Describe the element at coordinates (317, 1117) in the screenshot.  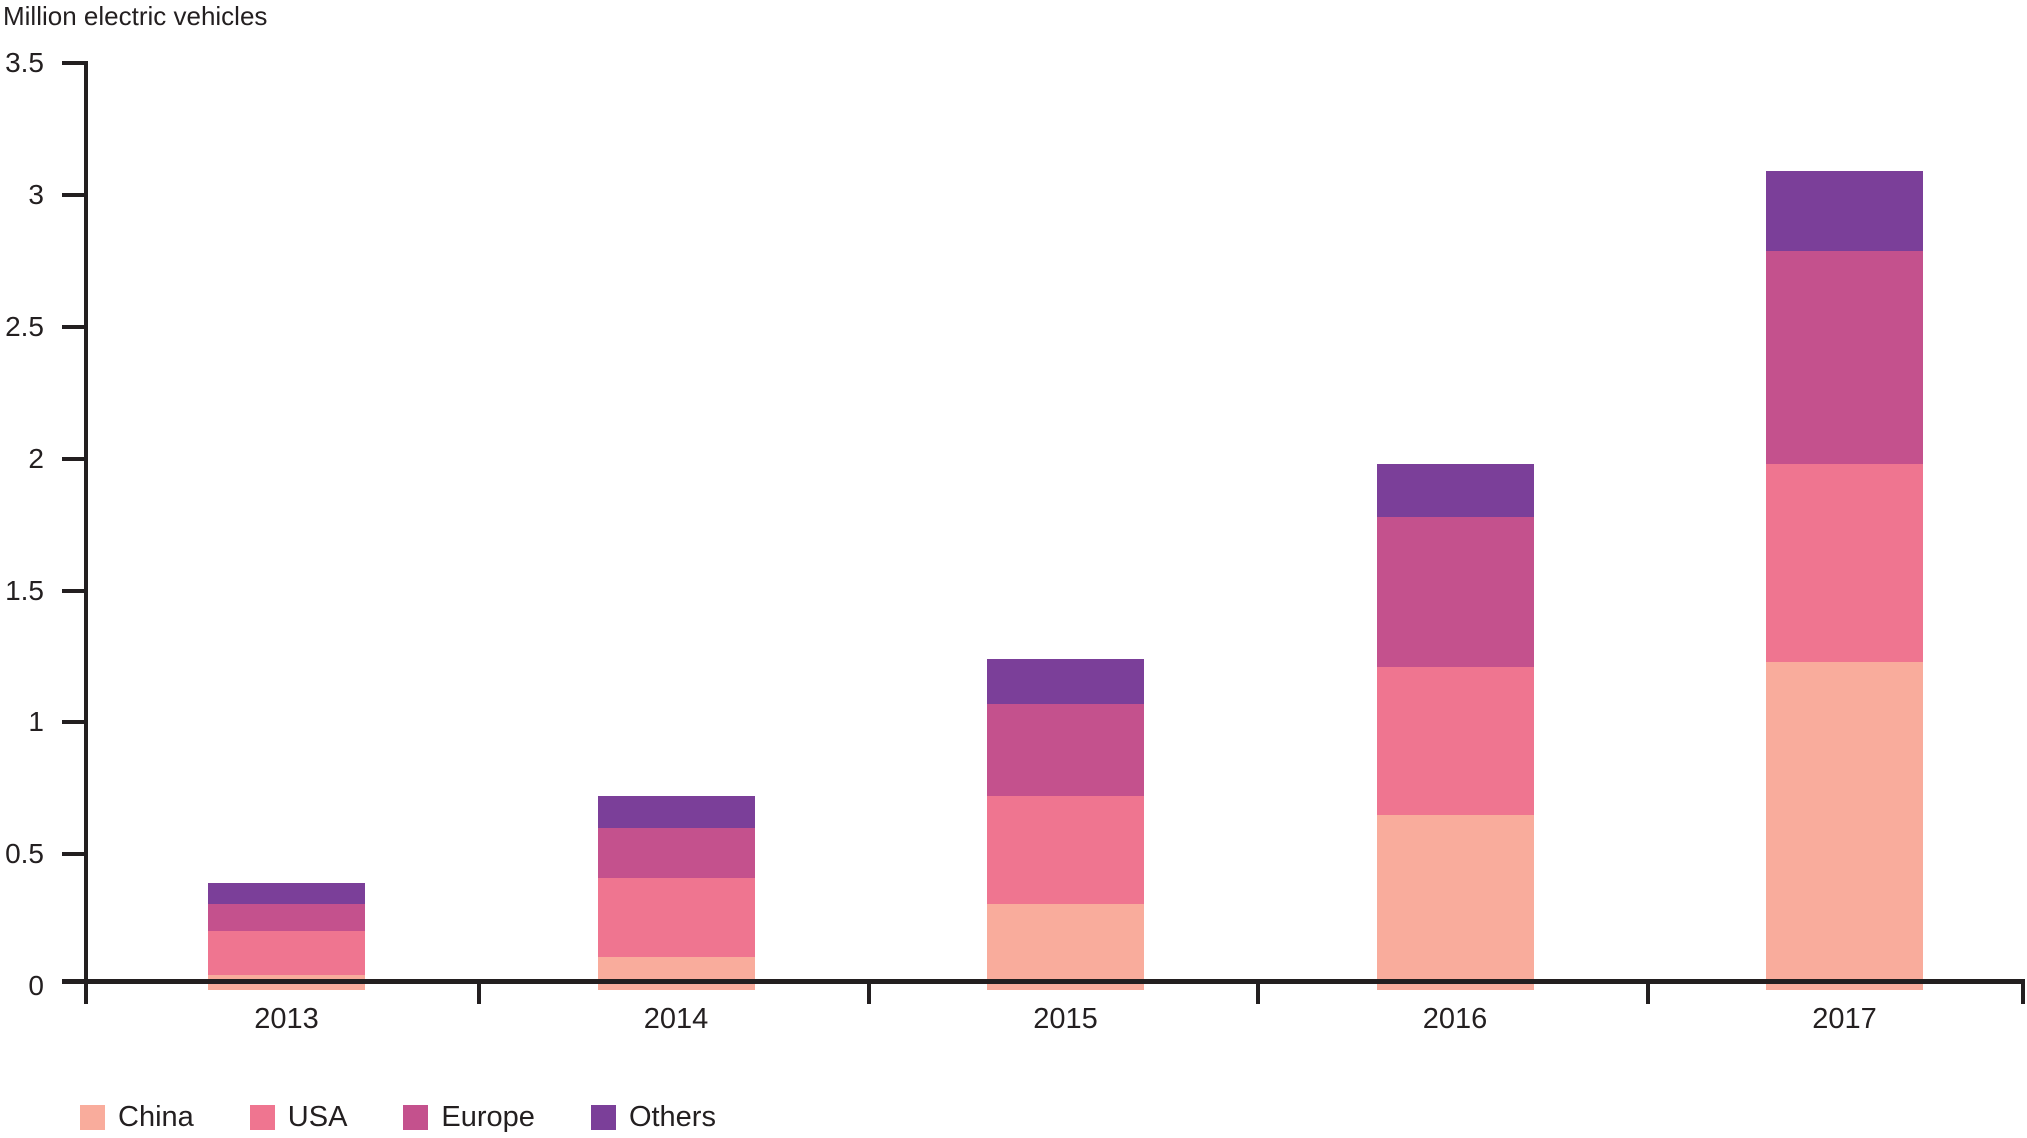
I see `legend-label: USA` at that location.